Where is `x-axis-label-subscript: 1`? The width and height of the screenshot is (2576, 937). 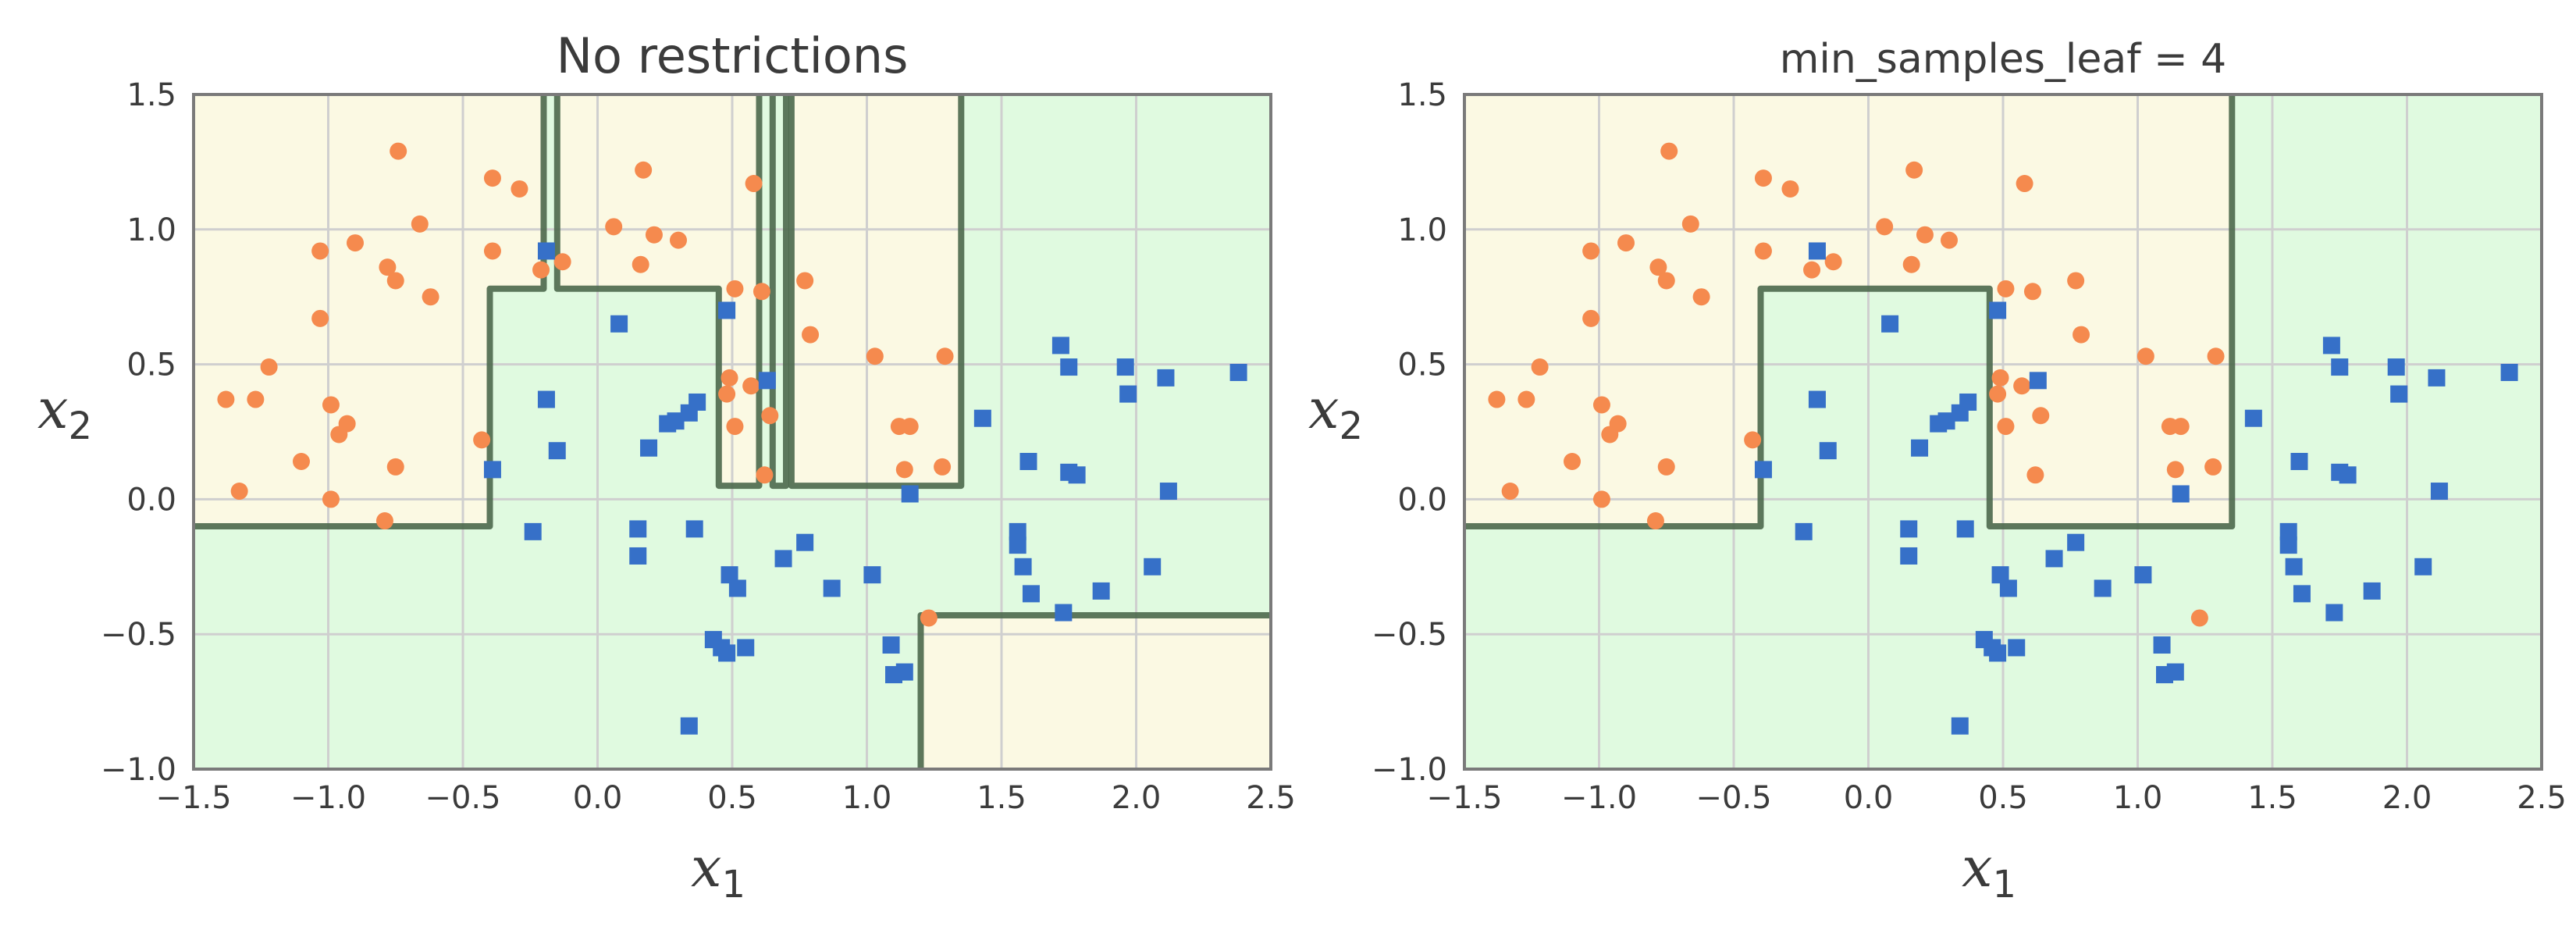
x-axis-label-subscript: 1 is located at coordinates (733, 885).